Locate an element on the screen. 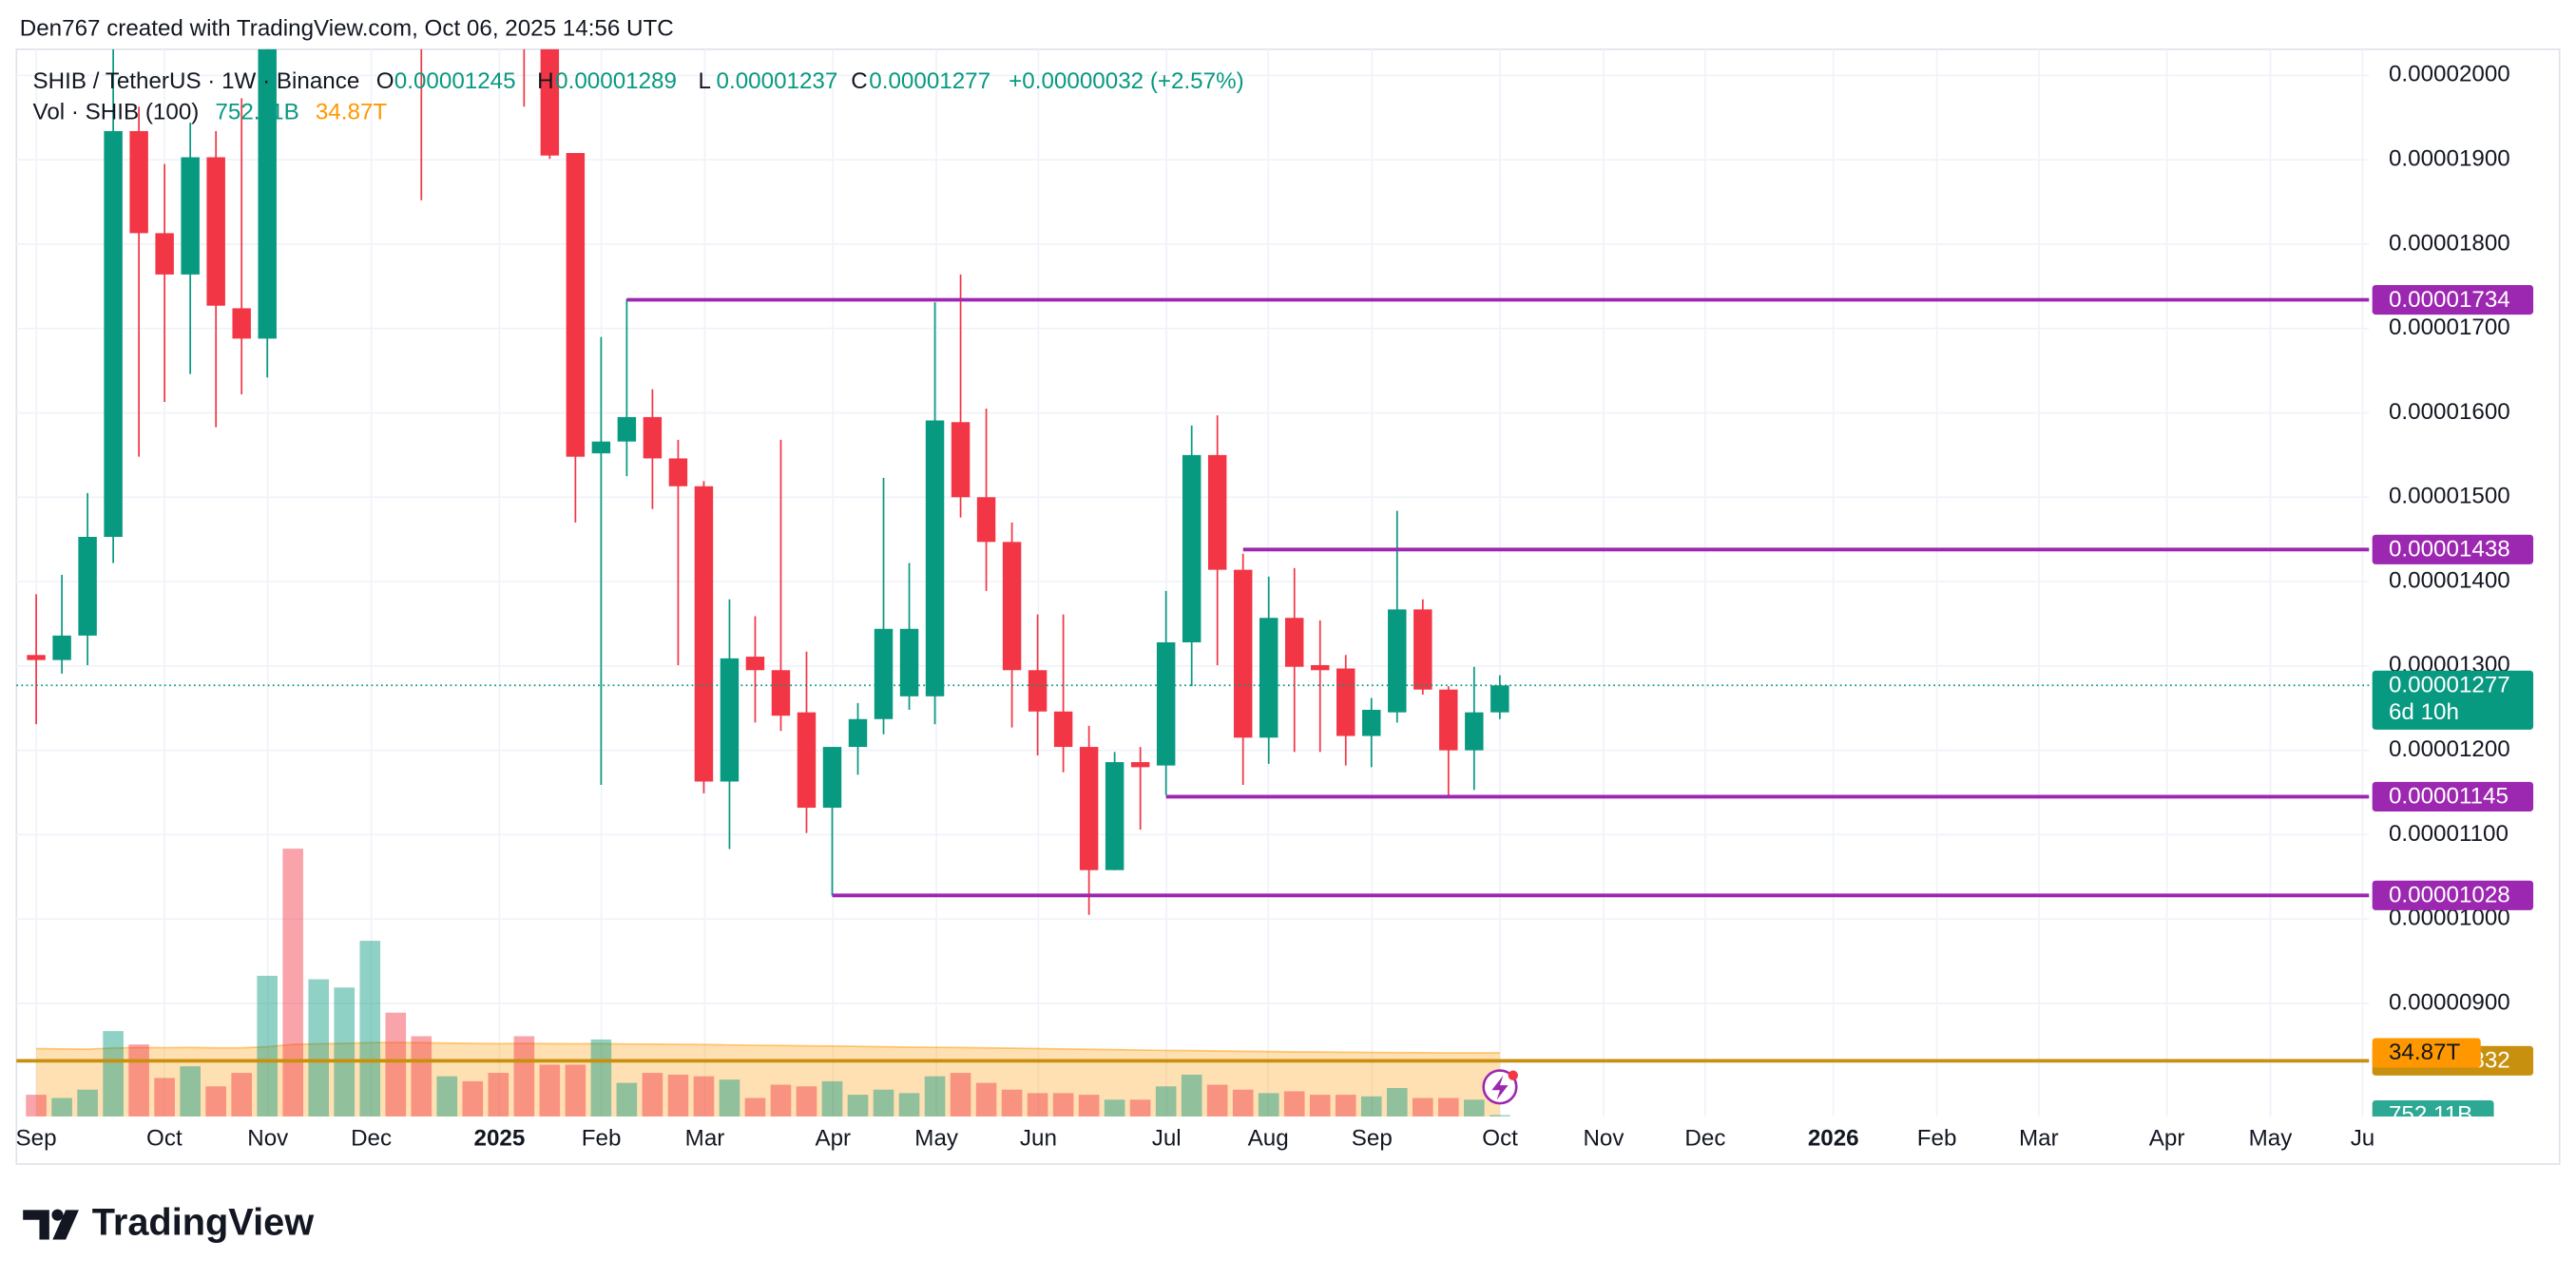 The height and width of the screenshot is (1279, 2576). level-label: 0.00001734 is located at coordinates (2450, 300).